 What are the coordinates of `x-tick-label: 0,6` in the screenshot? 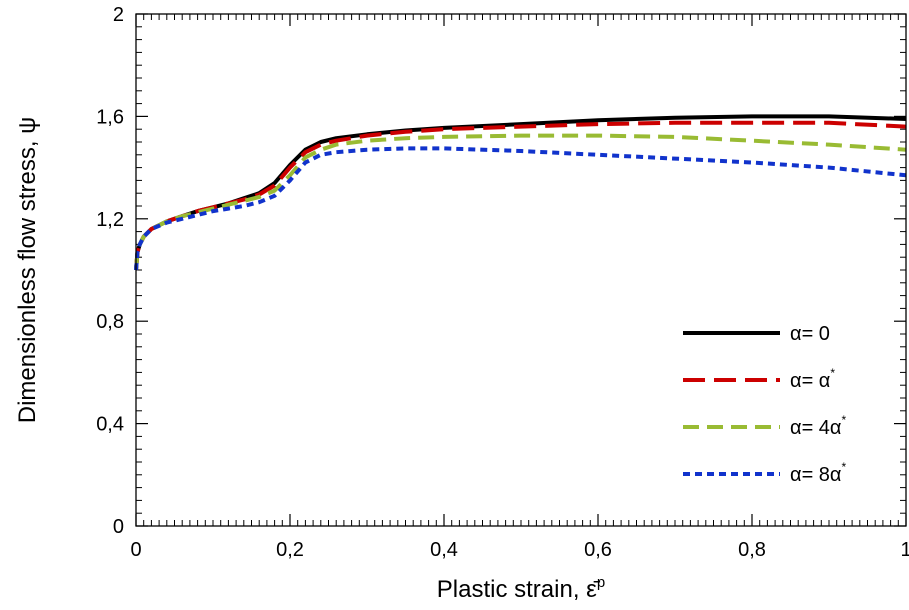 It's located at (598, 550).